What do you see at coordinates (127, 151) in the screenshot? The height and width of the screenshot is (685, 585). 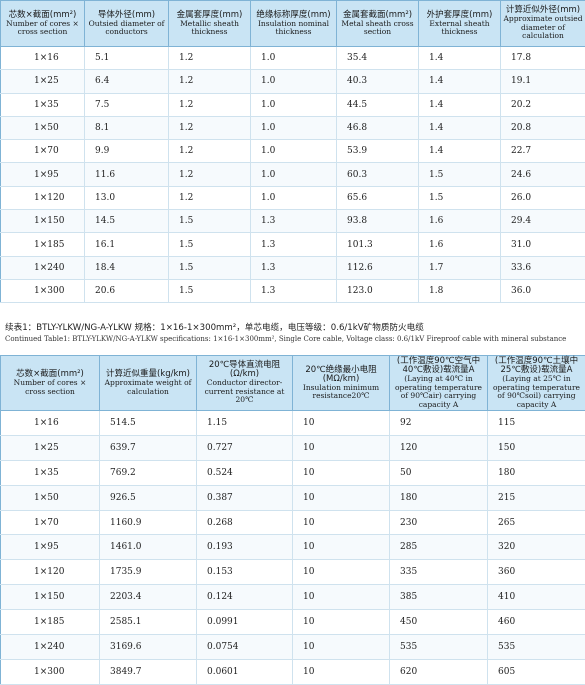 I see `table-cell: 9.9` at bounding box center [127, 151].